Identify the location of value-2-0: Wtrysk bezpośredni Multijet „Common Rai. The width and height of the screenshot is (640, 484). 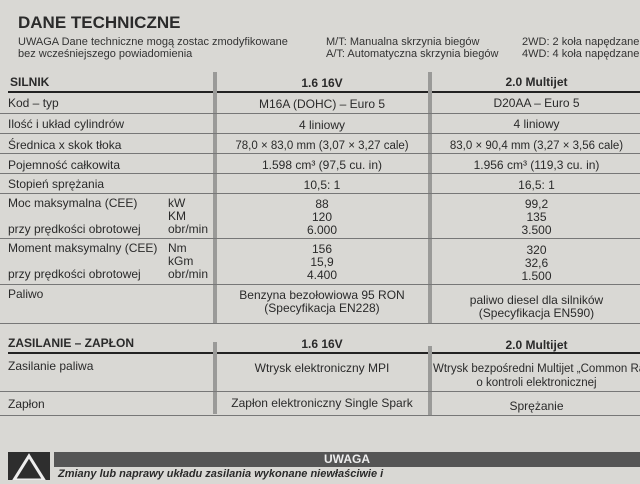
(536, 369).